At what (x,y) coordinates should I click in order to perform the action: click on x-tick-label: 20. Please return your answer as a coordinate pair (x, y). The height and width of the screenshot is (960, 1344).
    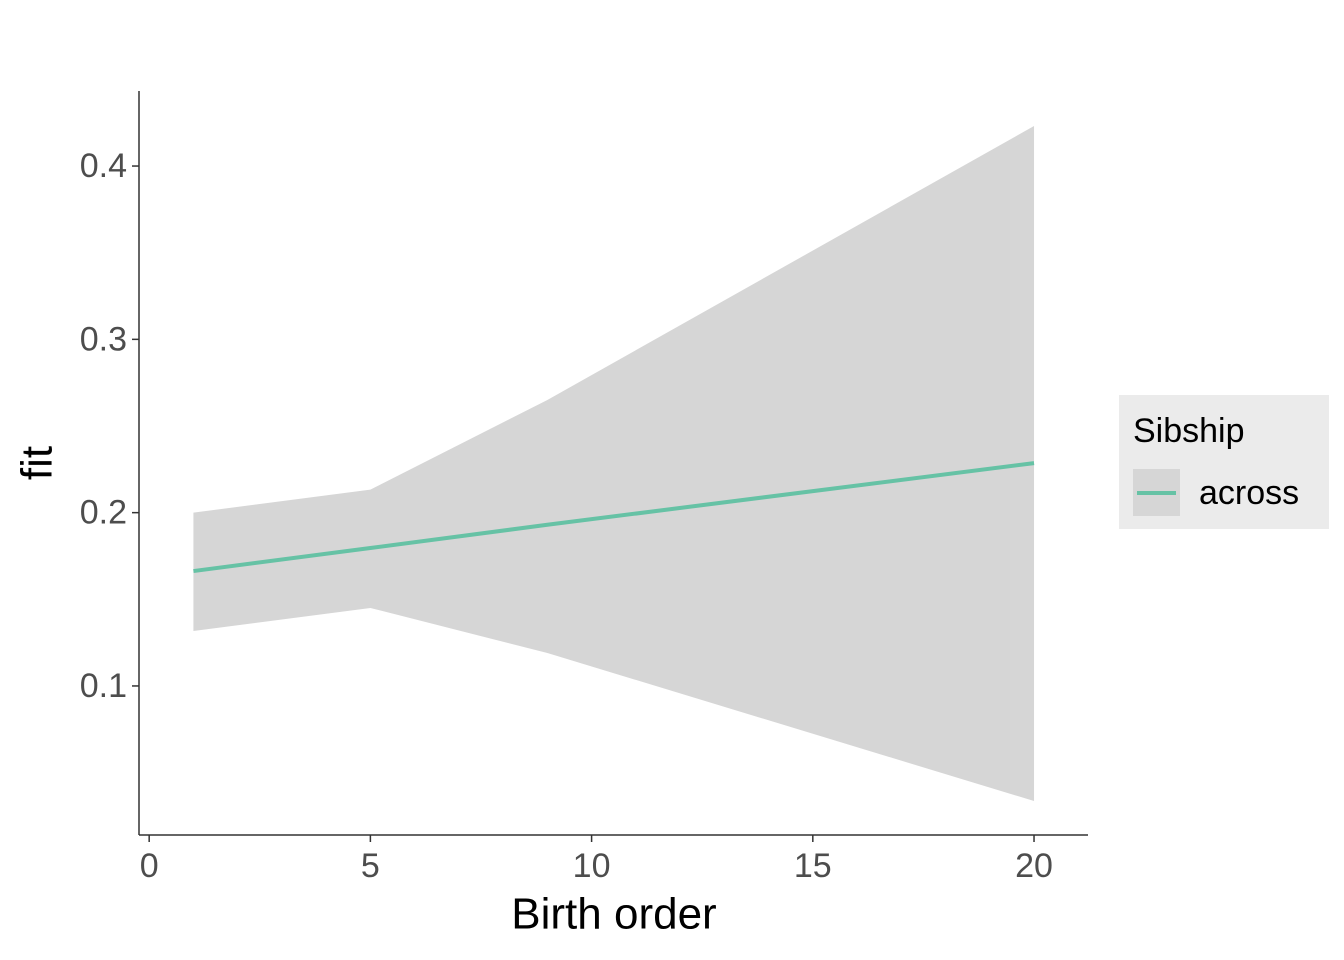
    Looking at the image, I should click on (1034, 866).